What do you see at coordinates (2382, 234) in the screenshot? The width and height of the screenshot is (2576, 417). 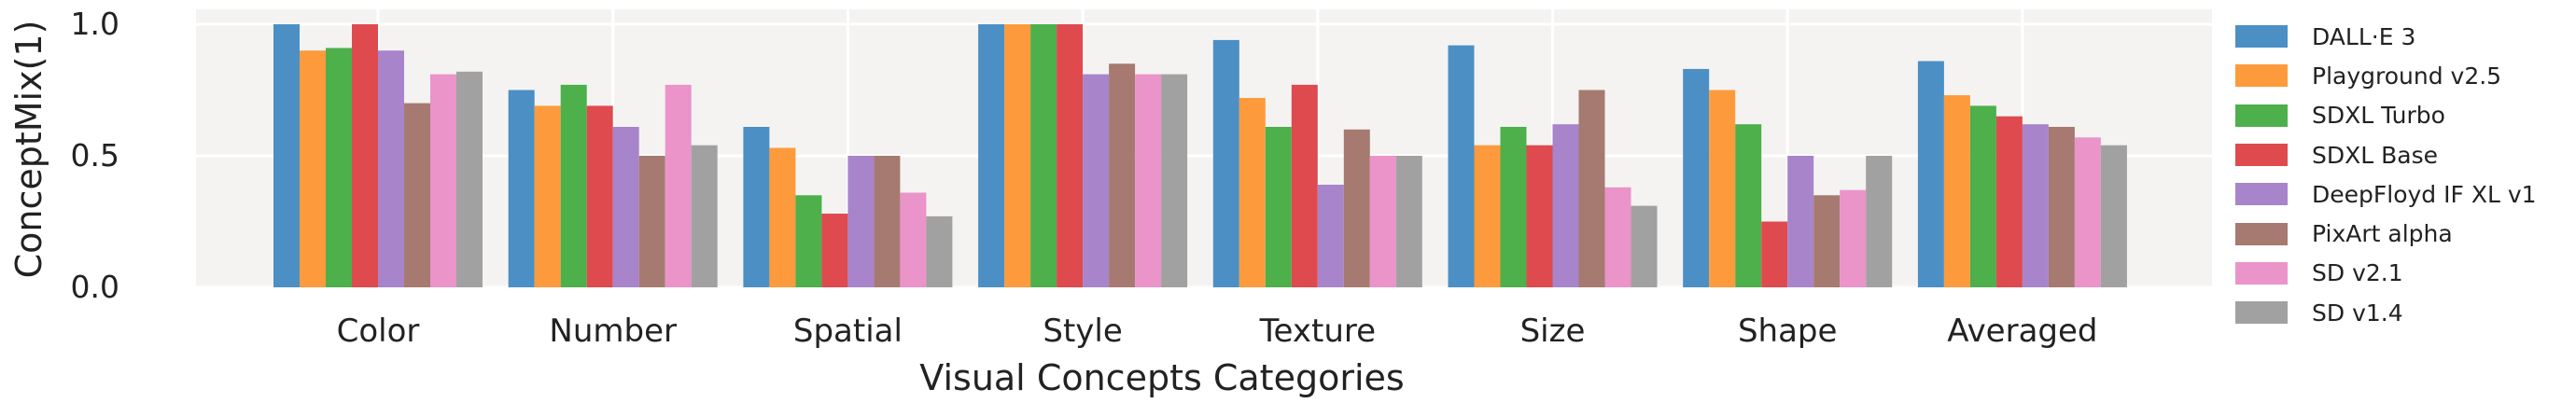 I see `legend-label: PixArt alpha` at bounding box center [2382, 234].